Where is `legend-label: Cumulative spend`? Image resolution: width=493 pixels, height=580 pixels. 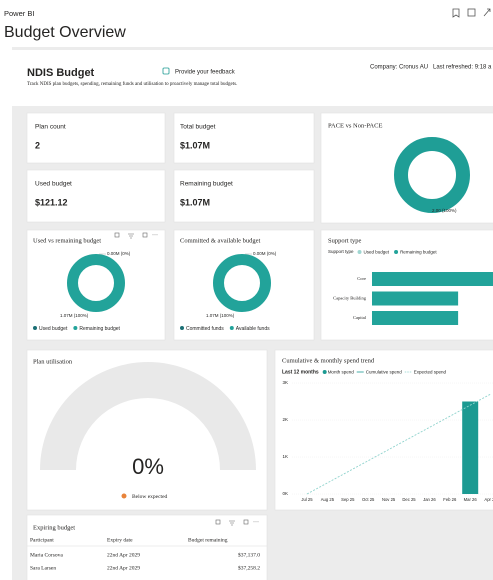
legend-label: Cumulative spend is located at coordinates (384, 372).